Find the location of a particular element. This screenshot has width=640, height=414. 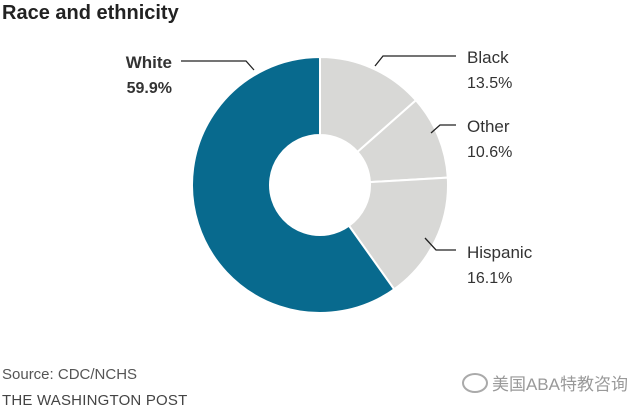

source-note: Source: CDC/NCHS is located at coordinates (70, 374).